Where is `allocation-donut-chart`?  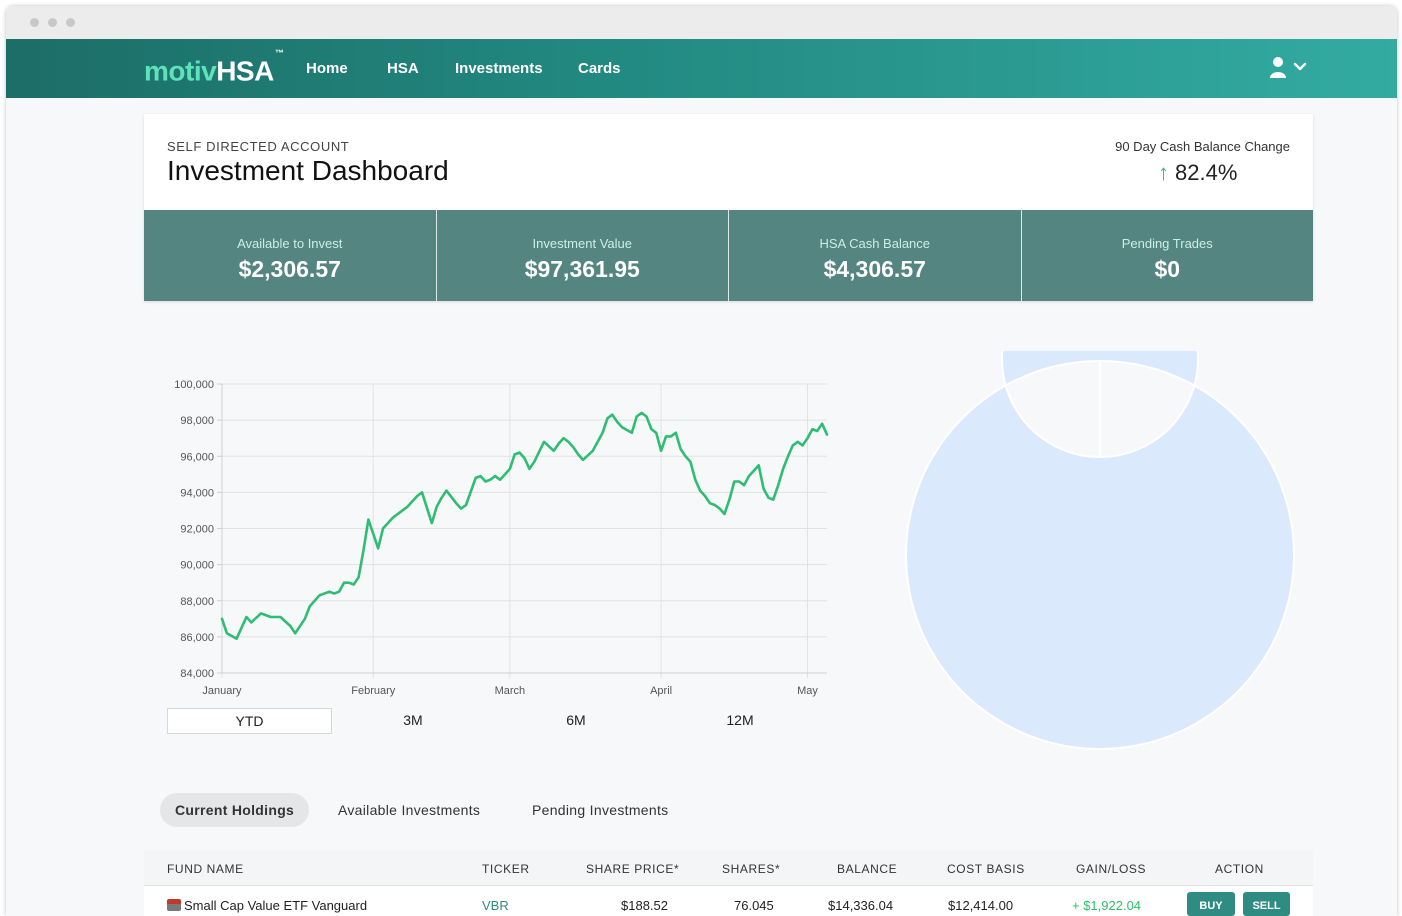 allocation-donut-chart is located at coordinates (1100, 550).